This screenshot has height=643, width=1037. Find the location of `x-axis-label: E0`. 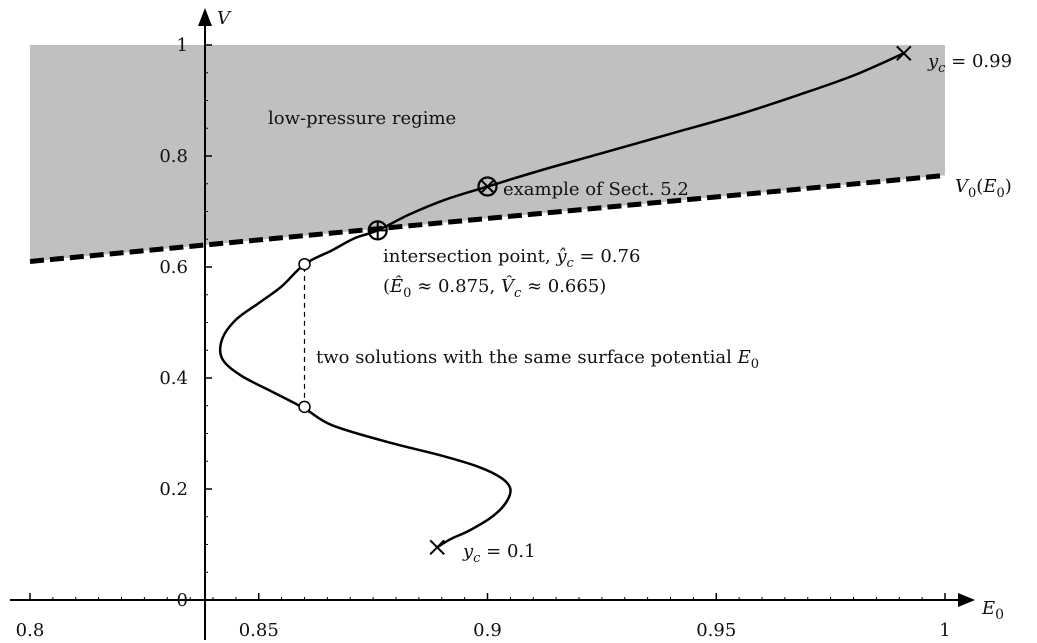

x-axis-label: E0 is located at coordinates (992, 610).